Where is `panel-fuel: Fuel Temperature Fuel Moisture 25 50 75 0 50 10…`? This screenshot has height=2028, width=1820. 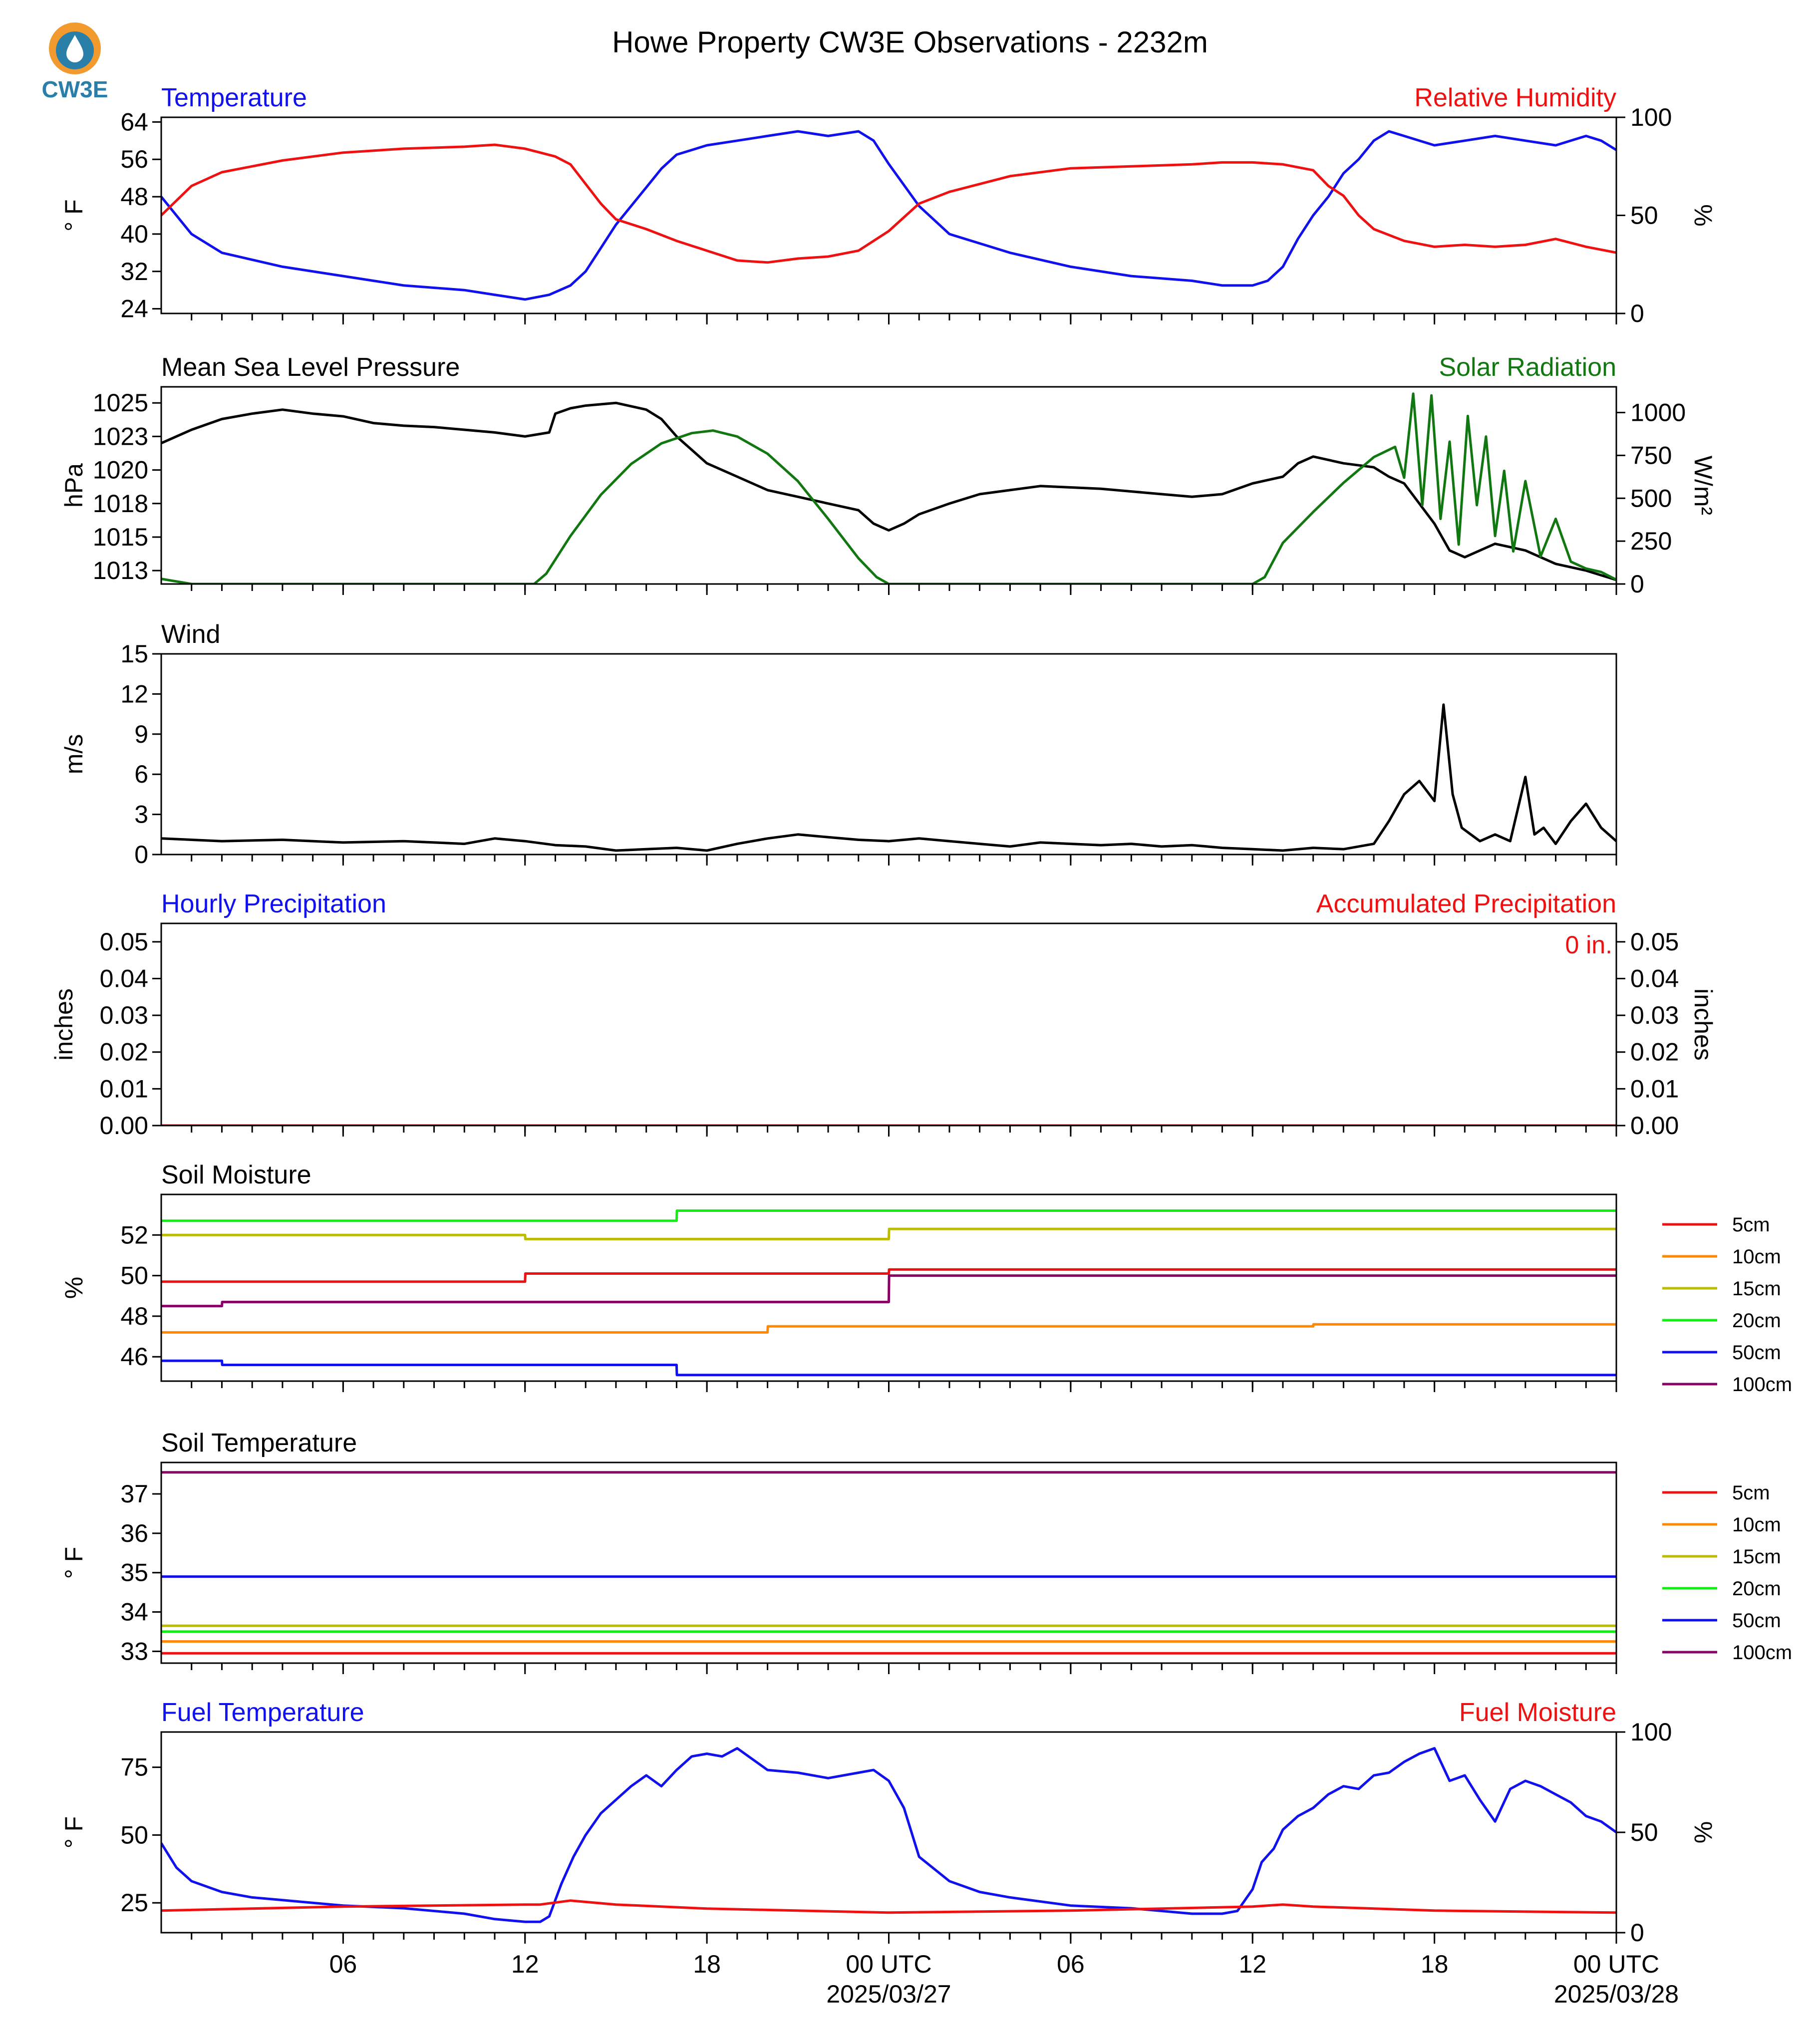 panel-fuel: Fuel Temperature Fuel Moisture 25 50 75 0 50 10… is located at coordinates (888, 1853).